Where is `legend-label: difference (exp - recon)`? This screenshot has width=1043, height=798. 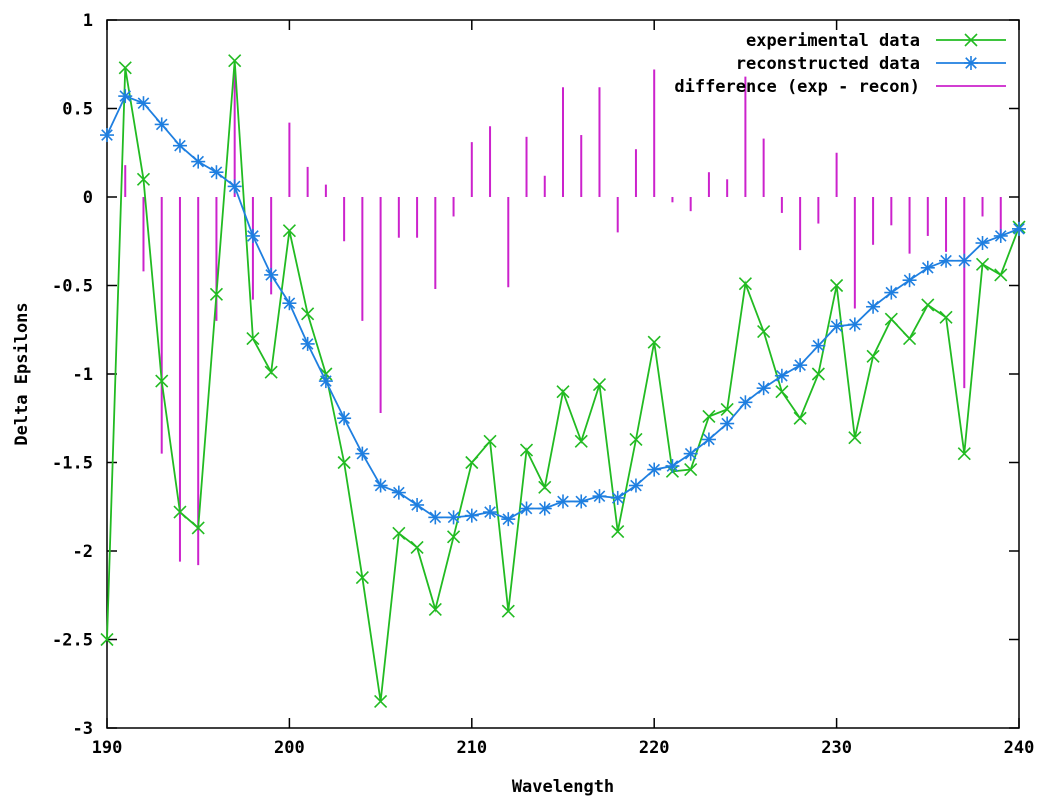 legend-label: difference (exp - recon) is located at coordinates (797, 87).